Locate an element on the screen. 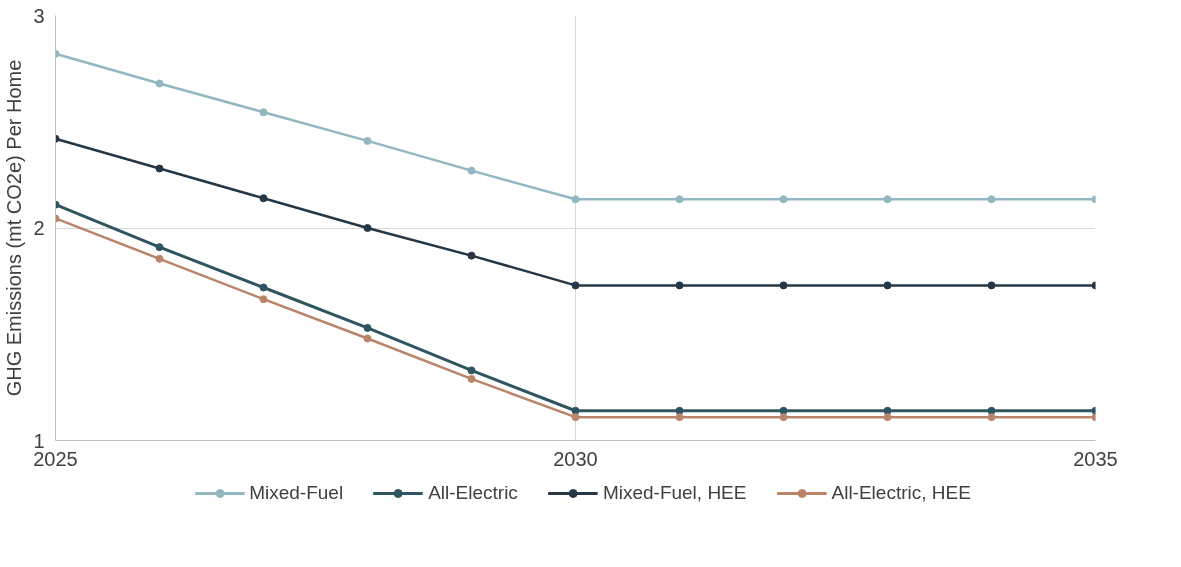  legend-label: Mixed-Fuel, HEE is located at coordinates (674, 493).